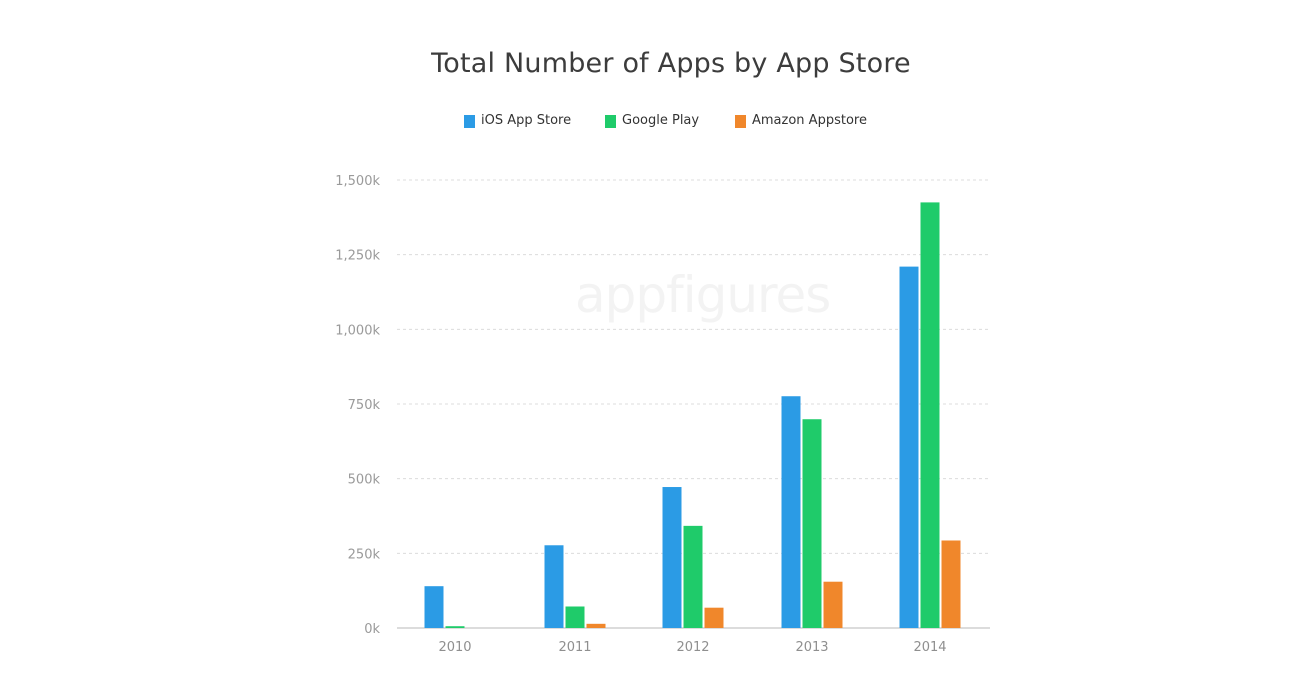 This screenshot has height=700, width=1300. I want to click on y-tick-label: 750k, so click(364, 405).